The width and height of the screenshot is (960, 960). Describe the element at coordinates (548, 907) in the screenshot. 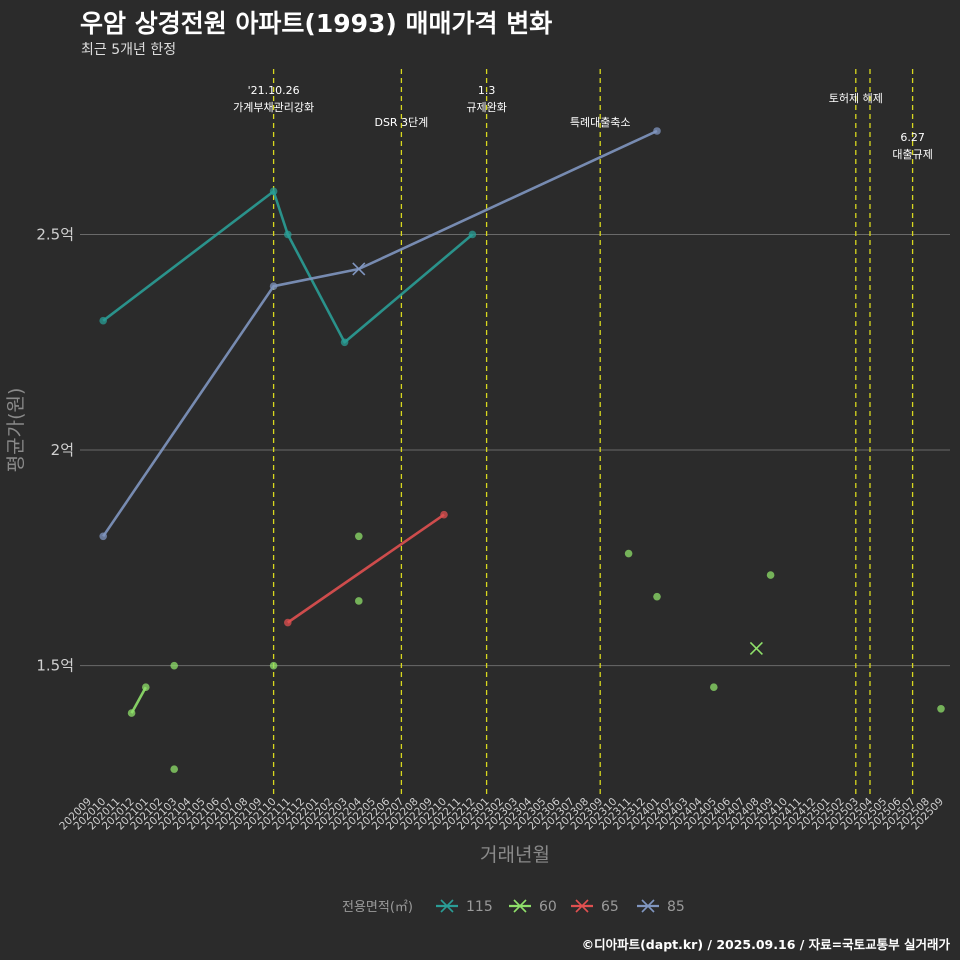

I see `legend-item-60: 60` at that location.